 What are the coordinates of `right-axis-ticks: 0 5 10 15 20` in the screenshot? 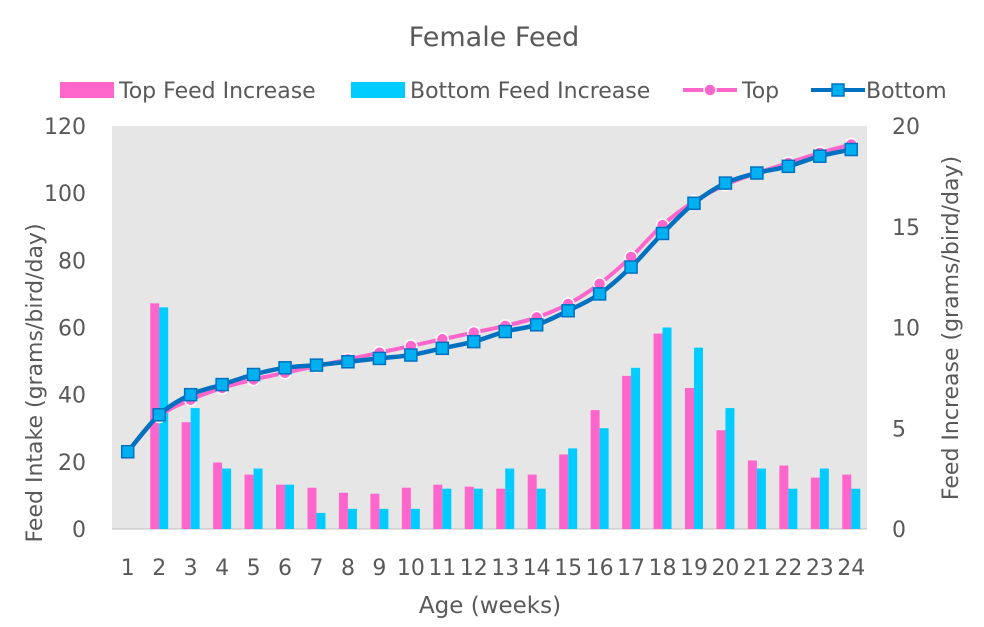 It's located at (906, 329).